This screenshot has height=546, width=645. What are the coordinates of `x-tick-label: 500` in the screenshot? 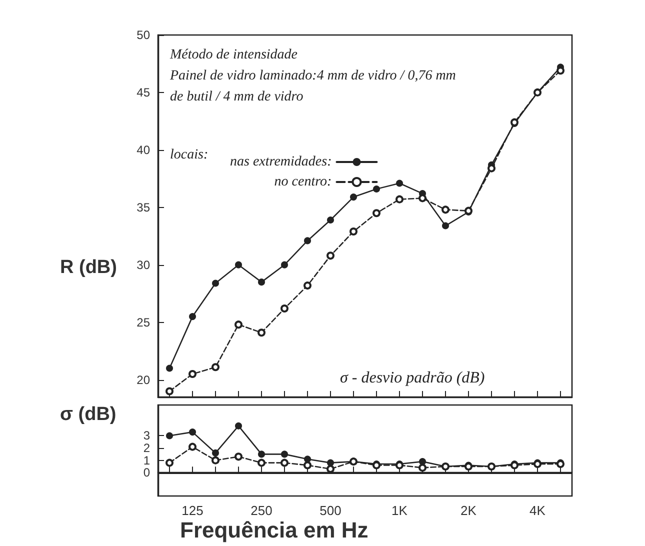 It's located at (331, 510).